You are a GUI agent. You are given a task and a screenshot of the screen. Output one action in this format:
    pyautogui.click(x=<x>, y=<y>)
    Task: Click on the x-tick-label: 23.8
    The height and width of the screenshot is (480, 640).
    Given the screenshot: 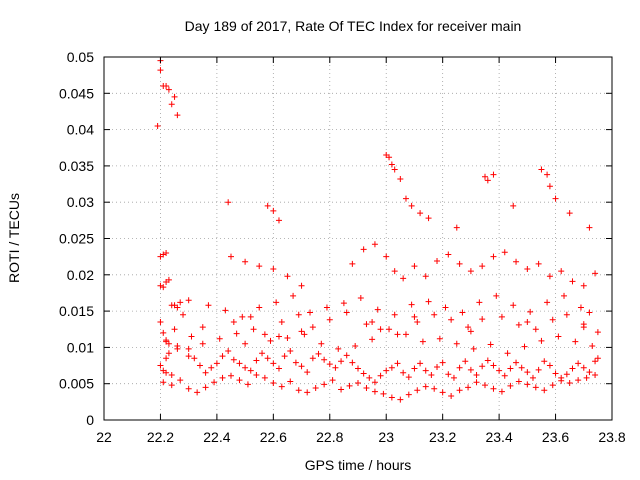 What is the action you would take?
    pyautogui.click(x=611, y=437)
    